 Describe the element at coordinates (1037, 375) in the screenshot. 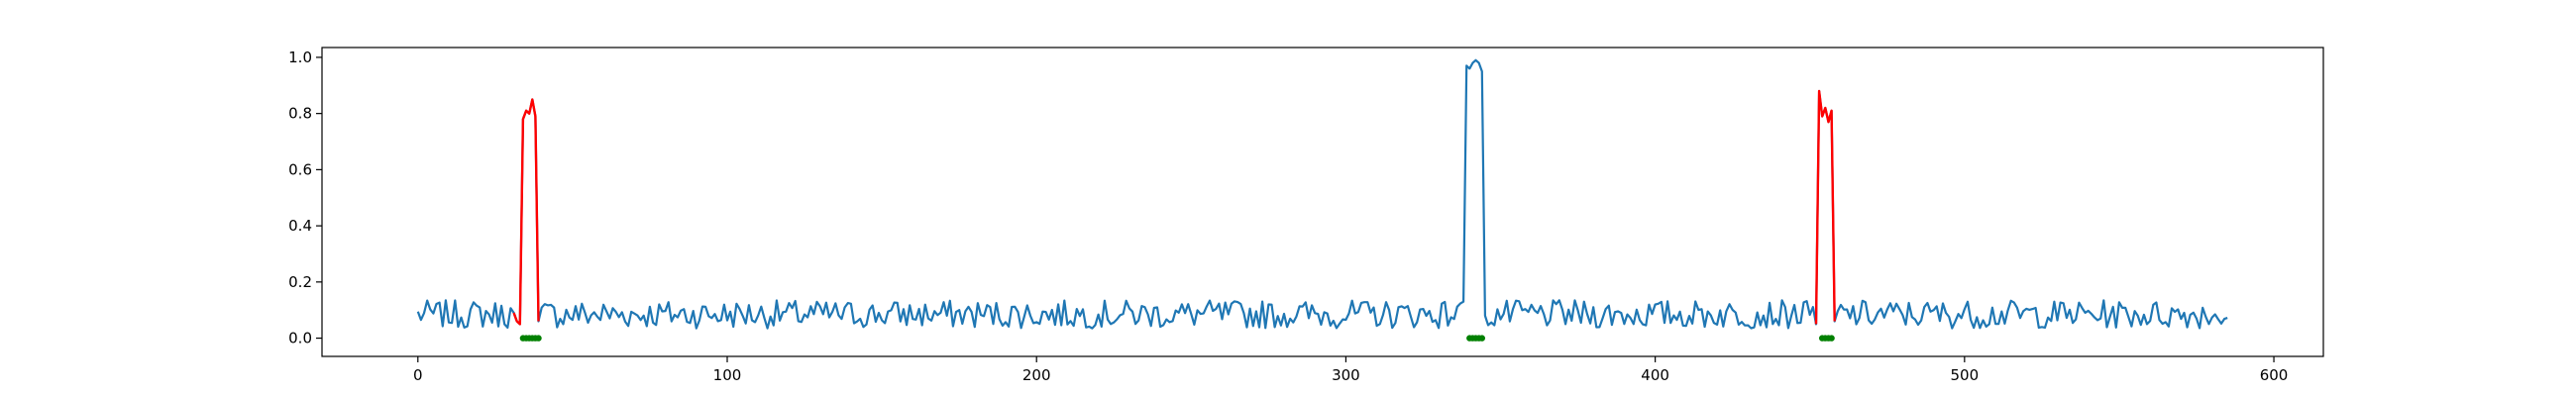

I see `x-tick-label: 200` at that location.